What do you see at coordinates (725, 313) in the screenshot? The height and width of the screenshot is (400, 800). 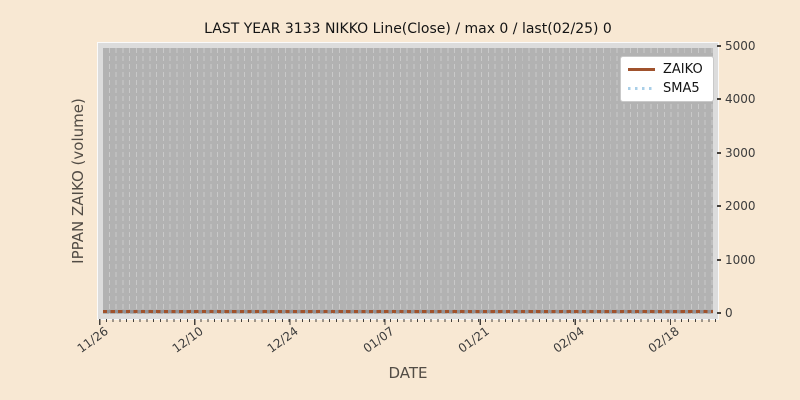 I see `y-tick-label: 0` at bounding box center [725, 313].